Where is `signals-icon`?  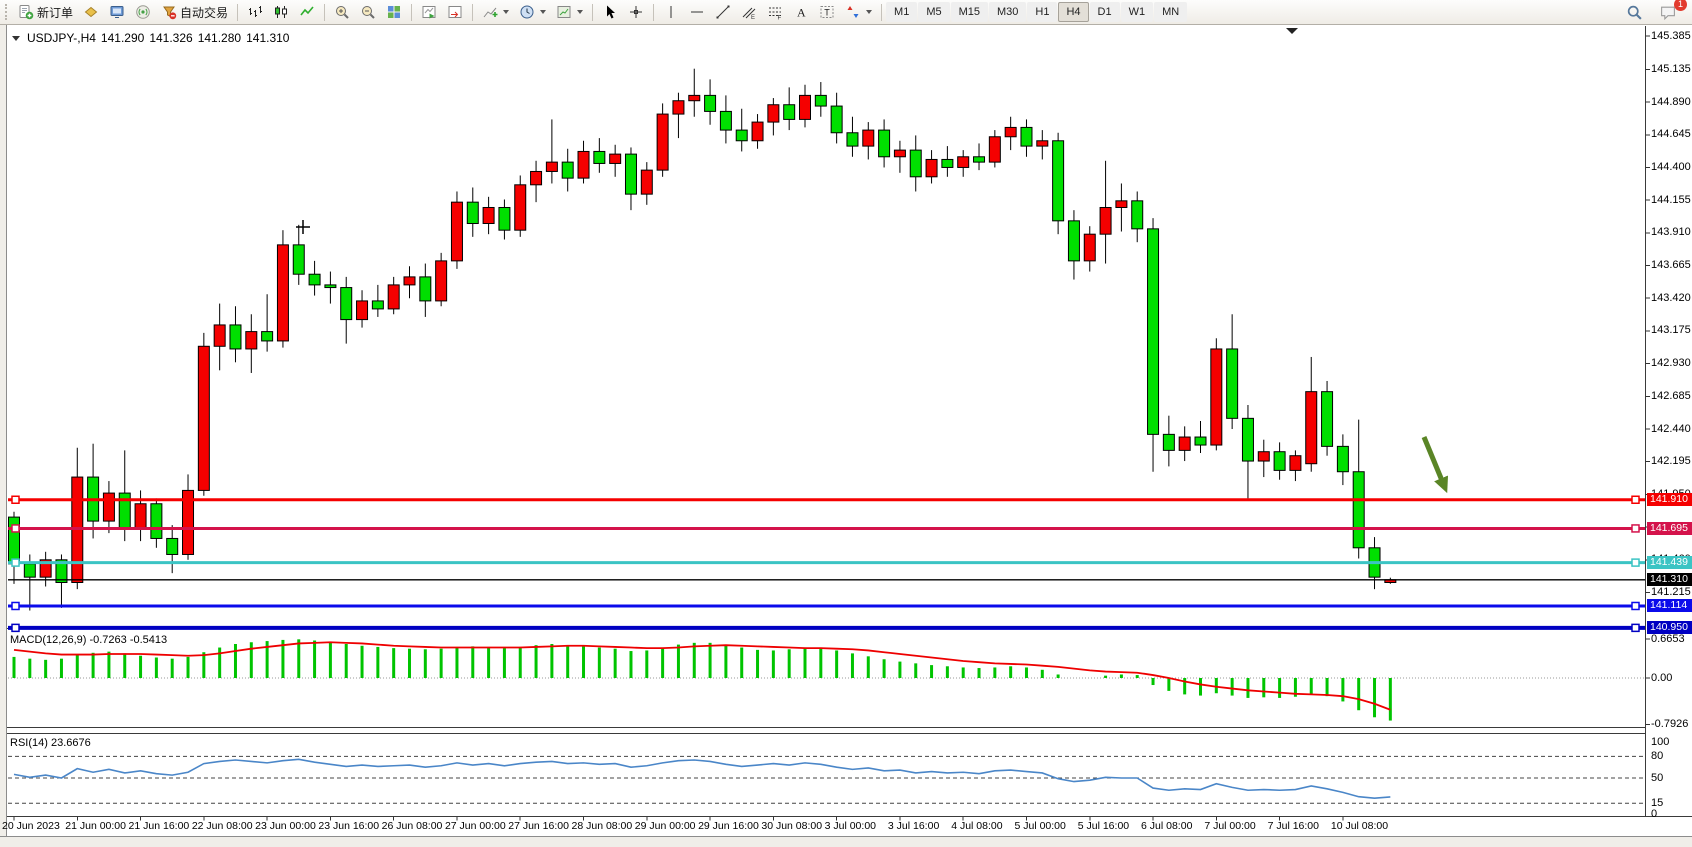
signals-icon is located at coordinates (143, 12).